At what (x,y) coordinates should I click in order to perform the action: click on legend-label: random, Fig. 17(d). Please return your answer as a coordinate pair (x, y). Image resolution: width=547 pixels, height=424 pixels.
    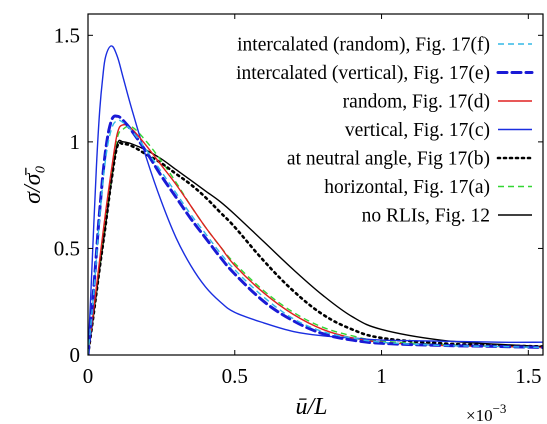
    Looking at the image, I should click on (416, 102).